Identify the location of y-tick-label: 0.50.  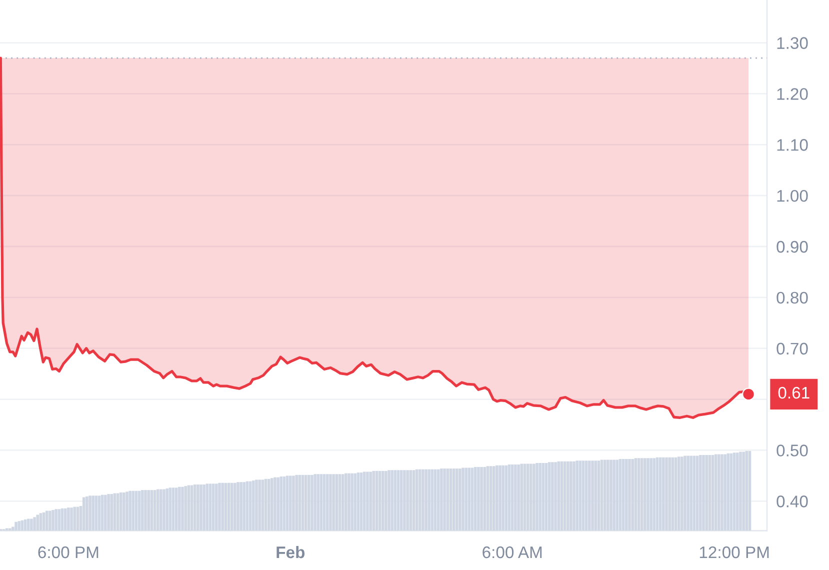
(792, 450).